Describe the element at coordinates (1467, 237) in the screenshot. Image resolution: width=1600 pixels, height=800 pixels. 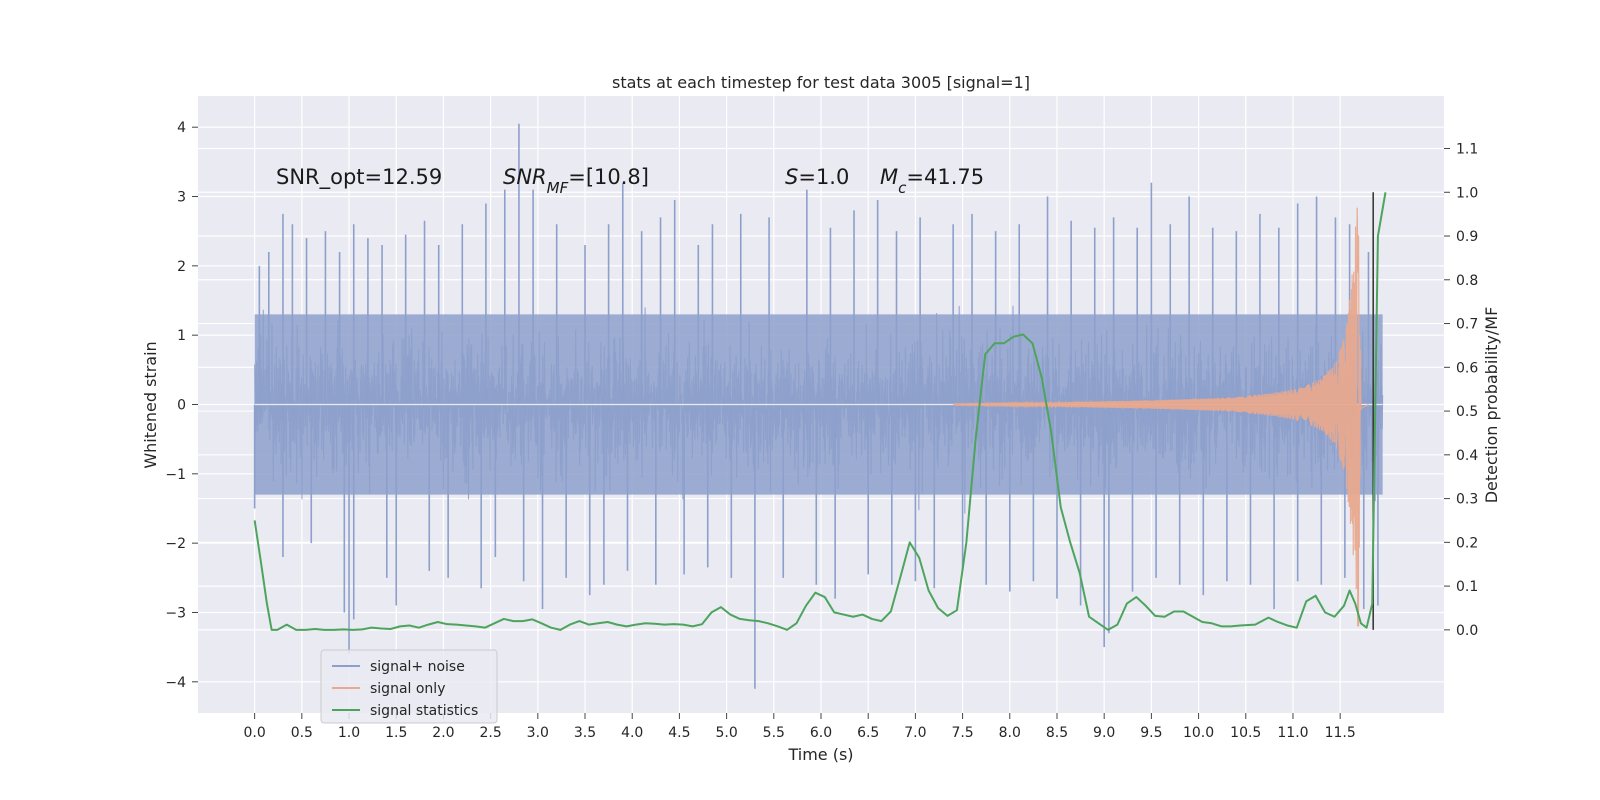
I see `y-tick-label-right: 0.9` at that location.